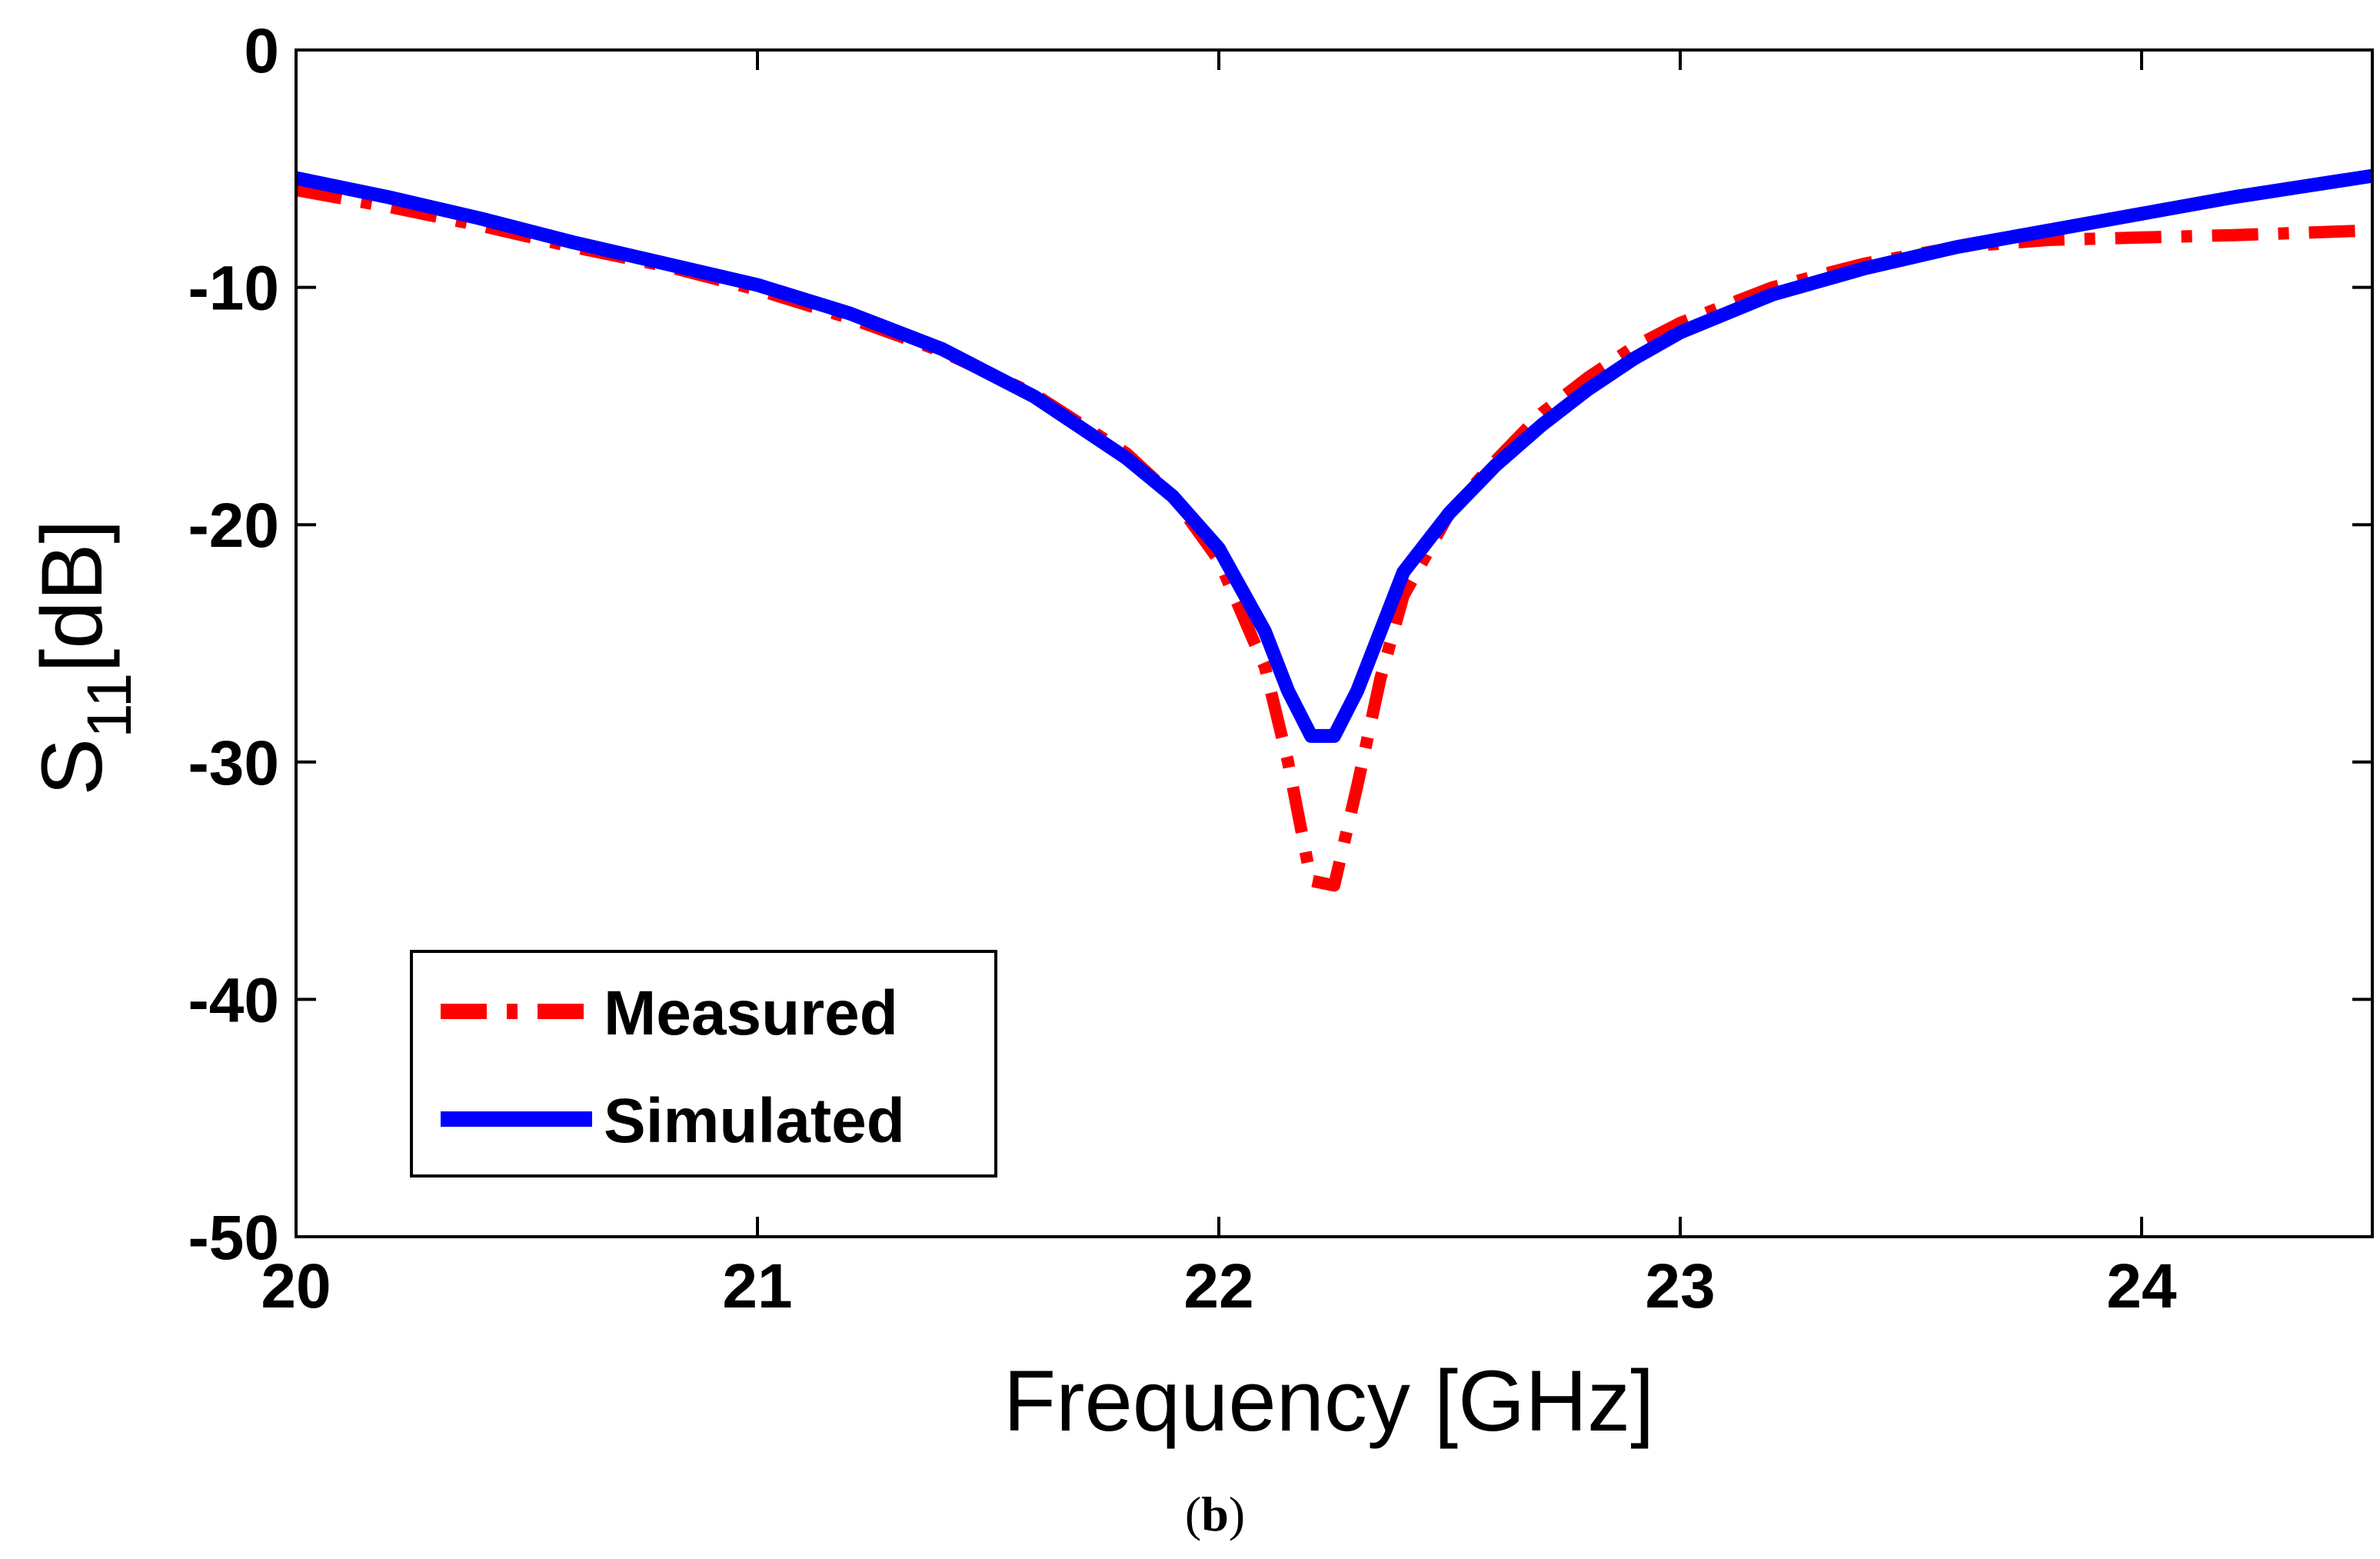 This screenshot has width=2380, height=1559. I want to click on y-axis-title-subscript: 11, so click(110, 705).